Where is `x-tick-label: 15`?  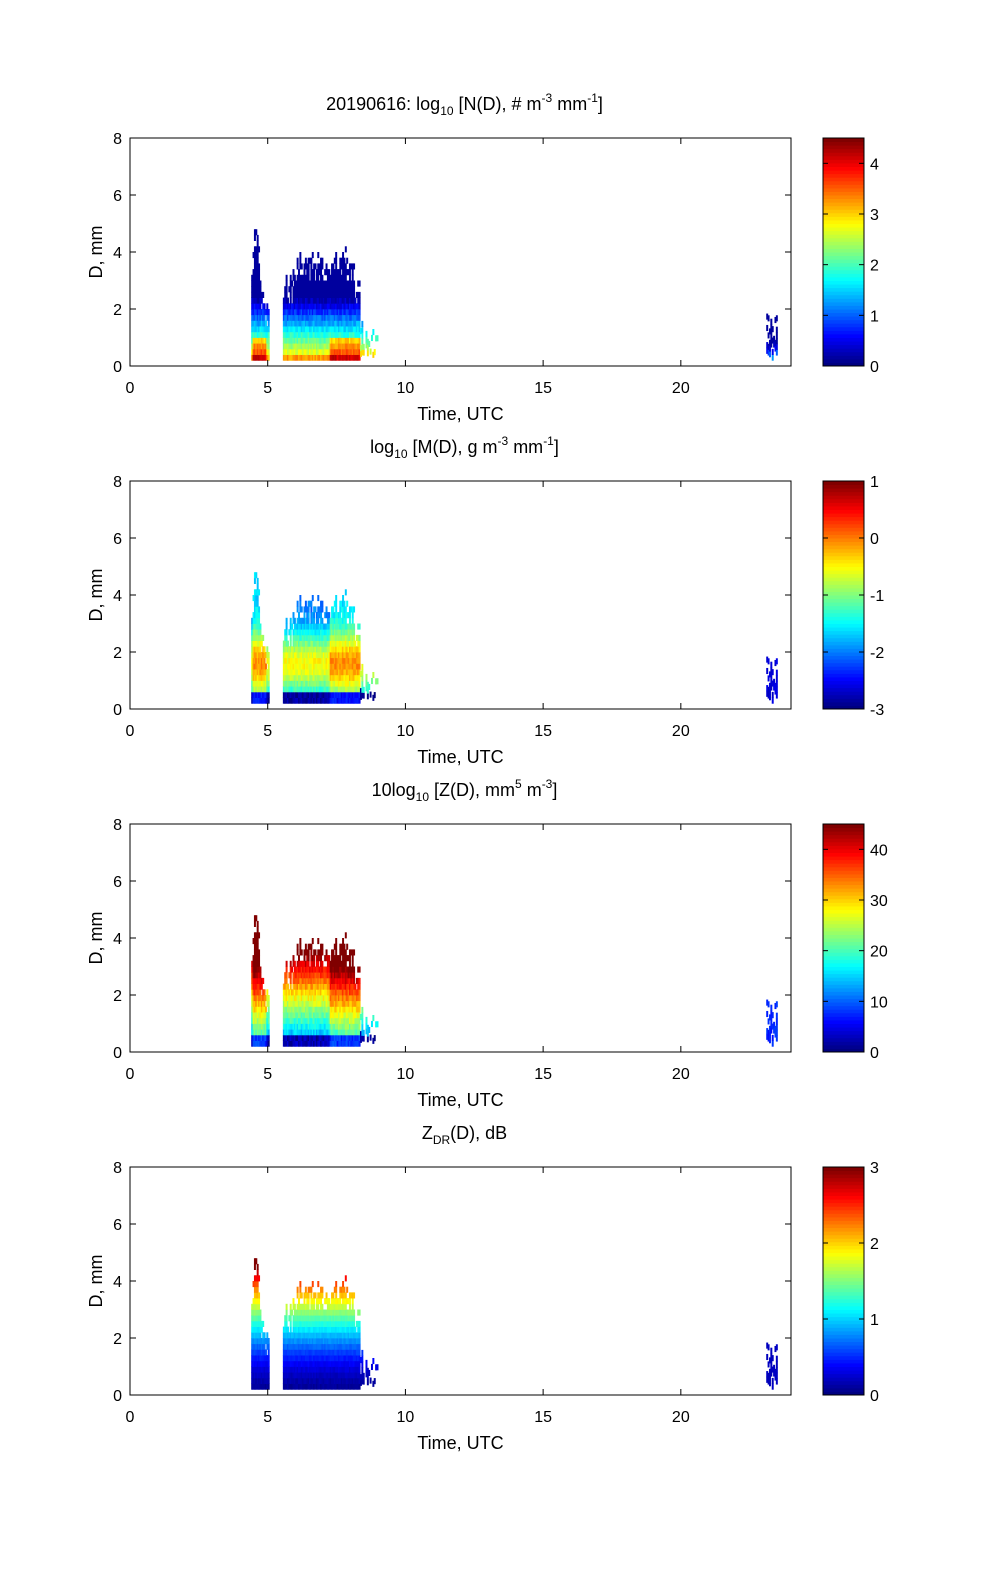 x-tick-label: 15 is located at coordinates (543, 1074).